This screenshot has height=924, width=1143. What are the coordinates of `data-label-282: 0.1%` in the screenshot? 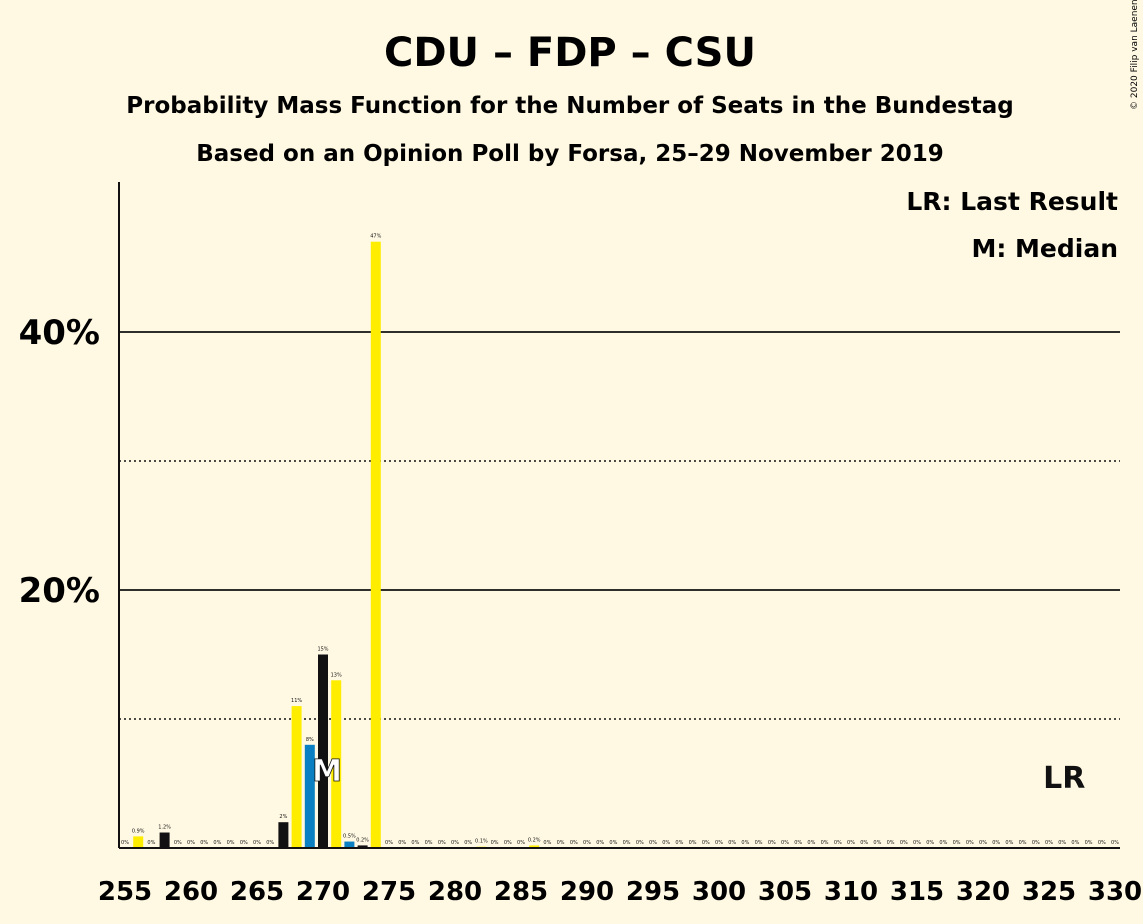 It's located at (481, 842).